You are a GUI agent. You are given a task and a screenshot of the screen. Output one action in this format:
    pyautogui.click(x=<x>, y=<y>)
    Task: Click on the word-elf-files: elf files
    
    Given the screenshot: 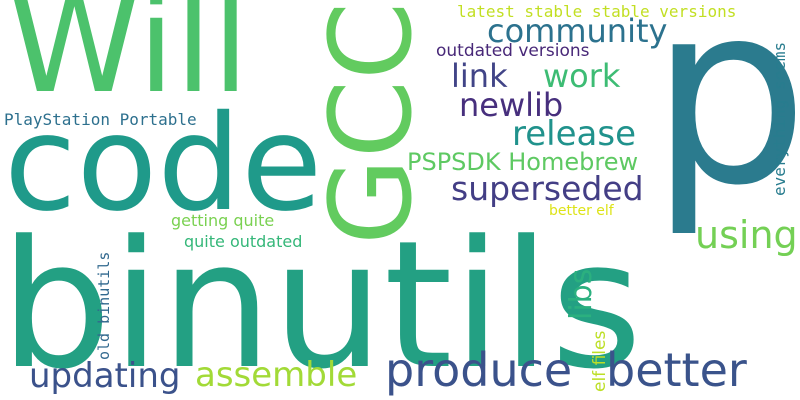 What is the action you would take?
    pyautogui.click(x=600, y=361)
    